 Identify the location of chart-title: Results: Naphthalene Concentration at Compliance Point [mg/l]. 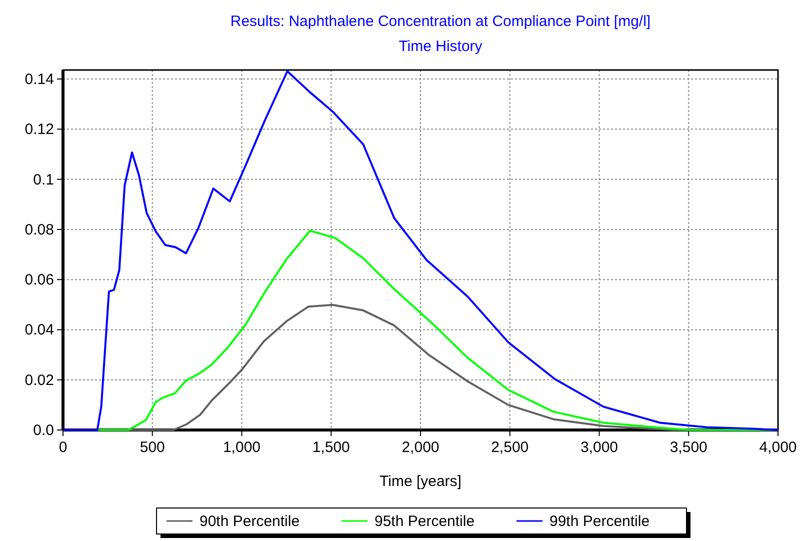
(440, 21).